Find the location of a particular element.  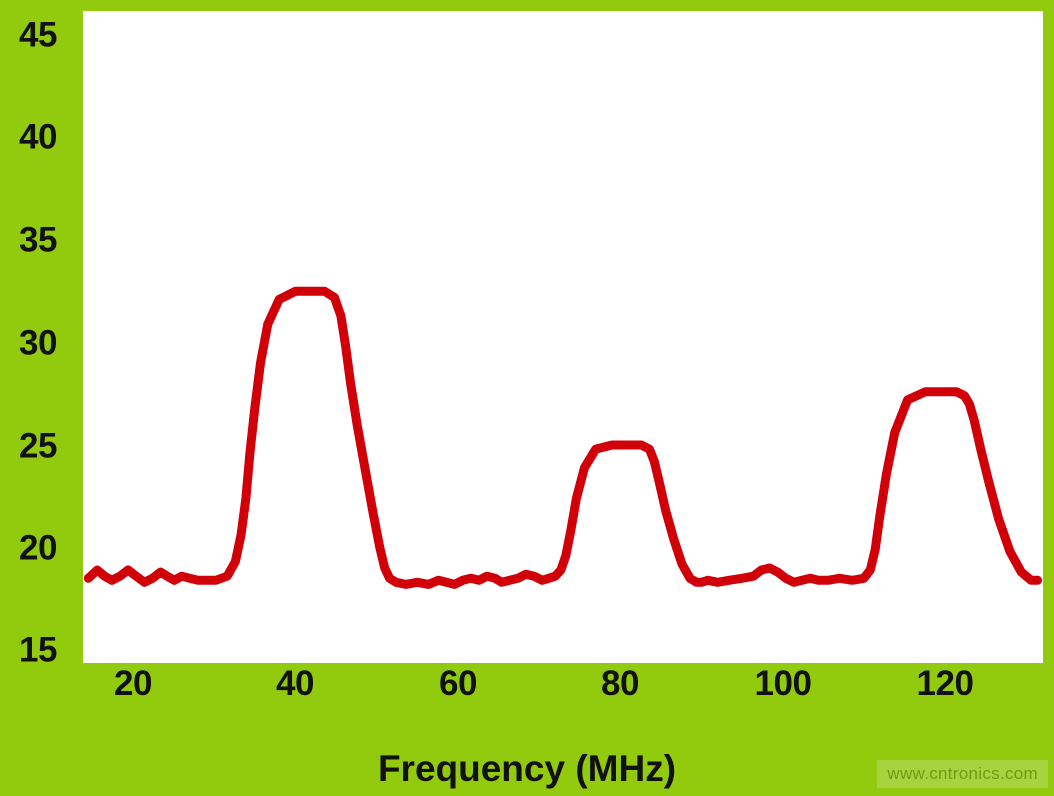

y-tick-35: 35 is located at coordinates (38, 240).